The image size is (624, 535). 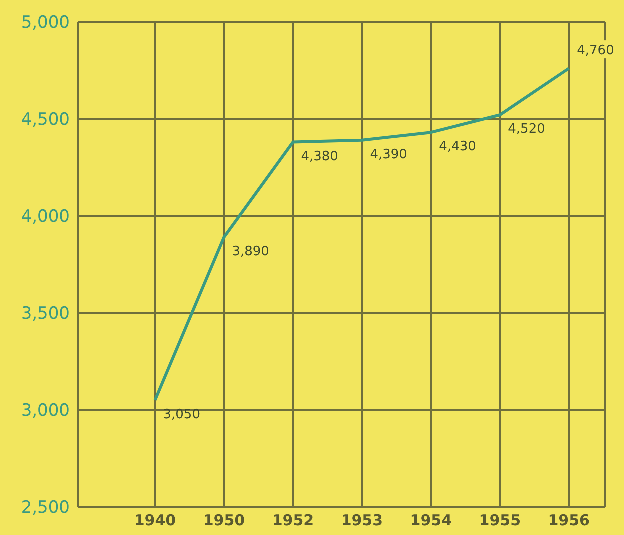 What do you see at coordinates (527, 130) in the screenshot?
I see `data-label: 4,520` at bounding box center [527, 130].